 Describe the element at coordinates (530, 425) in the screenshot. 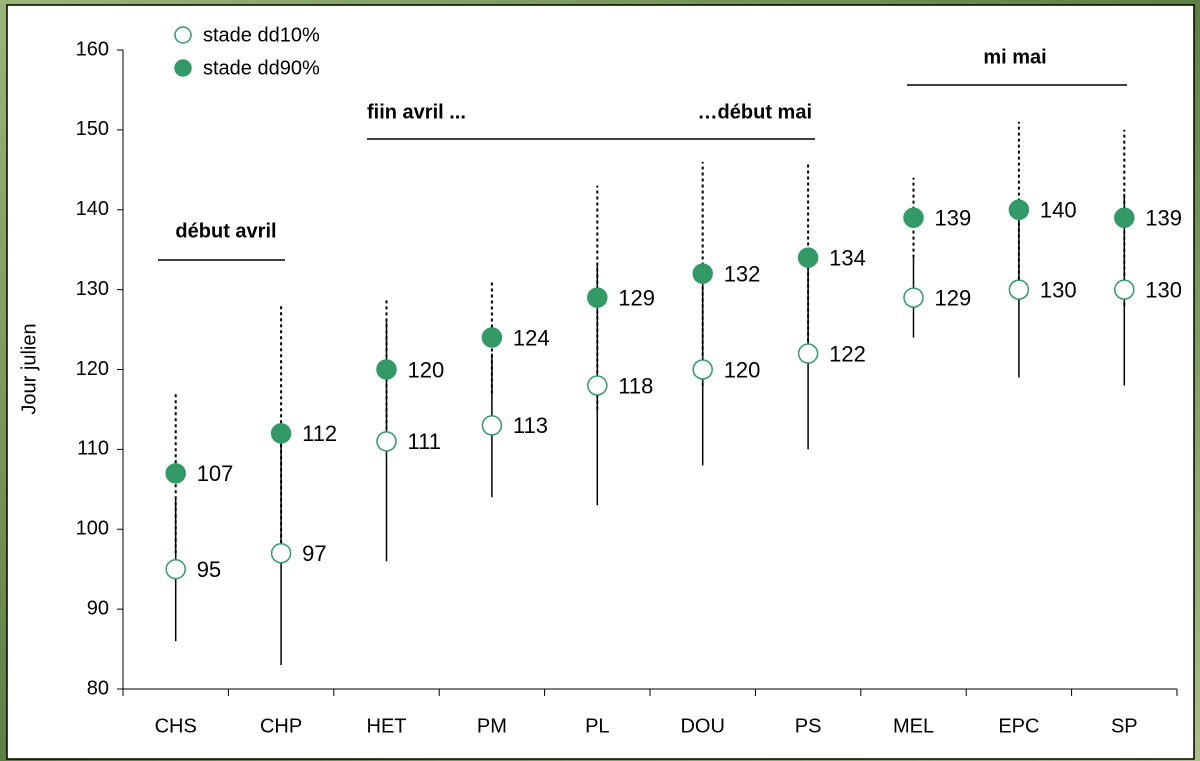

I see `data-label: 113` at that location.